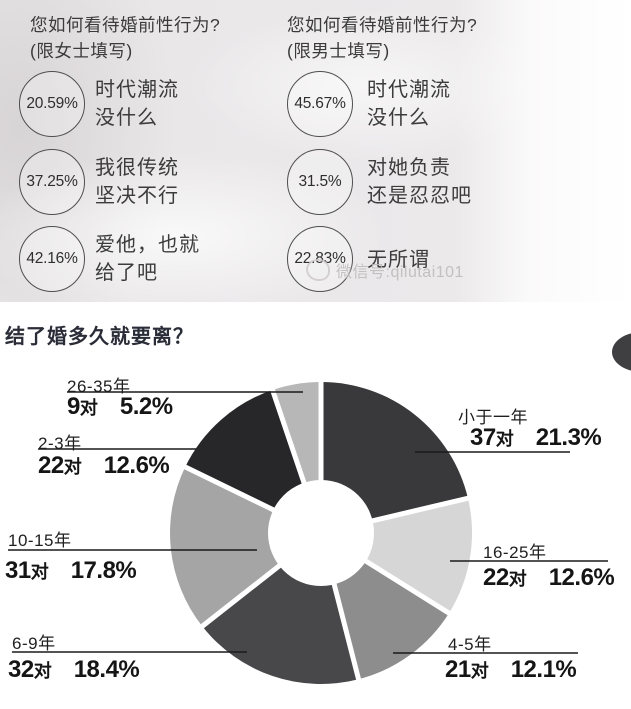  What do you see at coordinates (34, 643) in the screenshot?
I see `label-6-9: 6-9年` at bounding box center [34, 643].